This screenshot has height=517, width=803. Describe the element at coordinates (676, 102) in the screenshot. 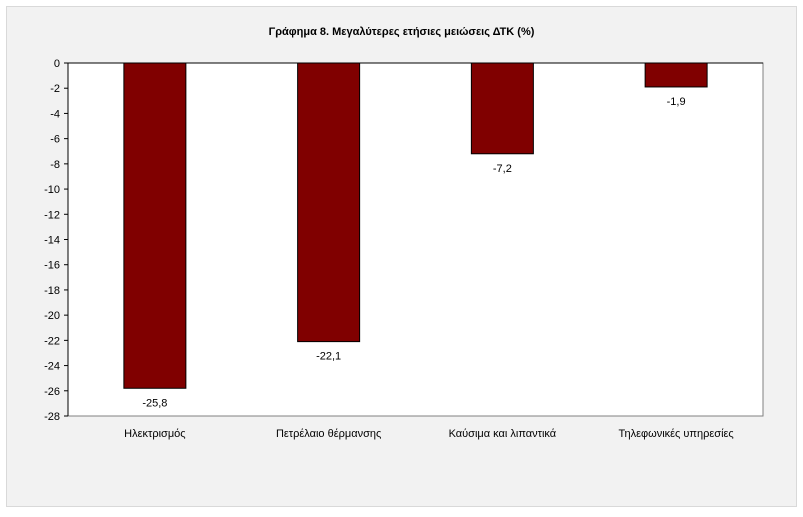

I see `data-label: -1,9` at that location.